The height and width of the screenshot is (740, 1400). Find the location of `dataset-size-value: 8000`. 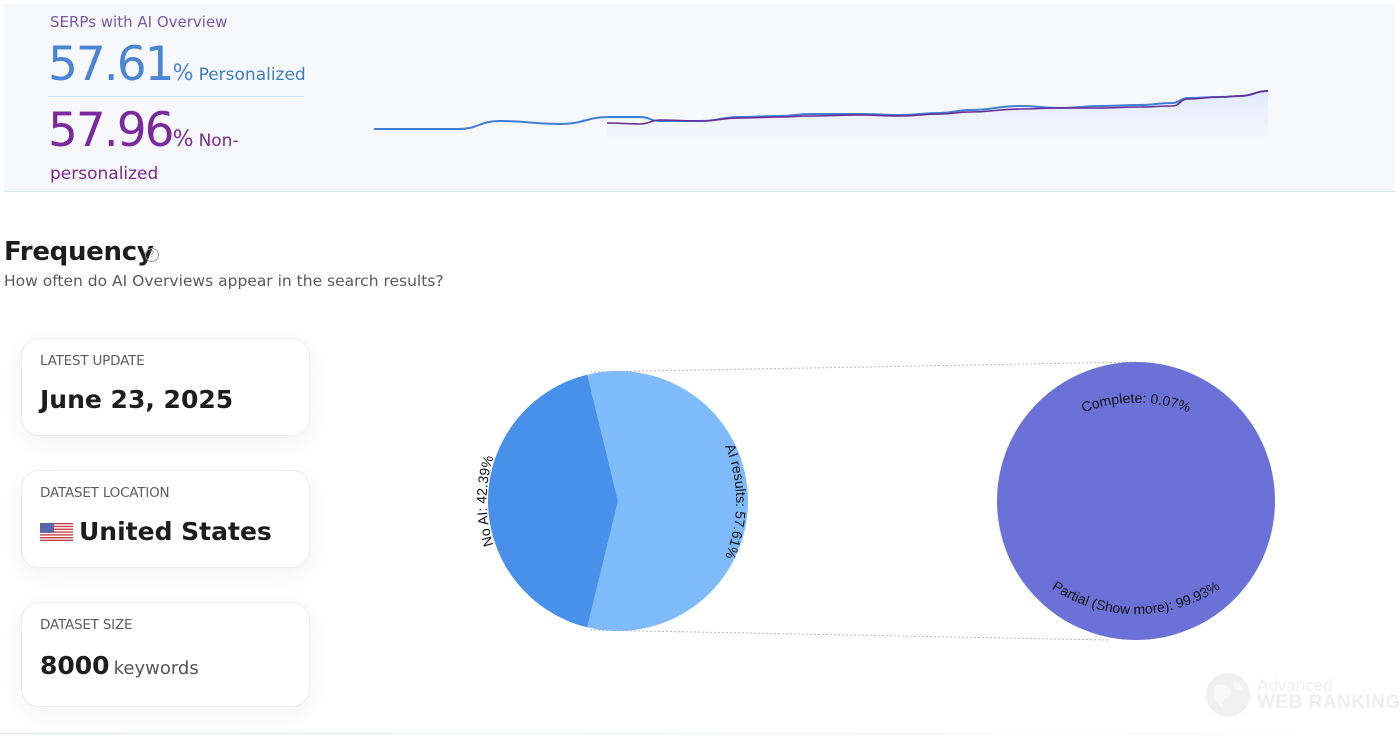

dataset-size-value: 8000 is located at coordinates (75, 665).